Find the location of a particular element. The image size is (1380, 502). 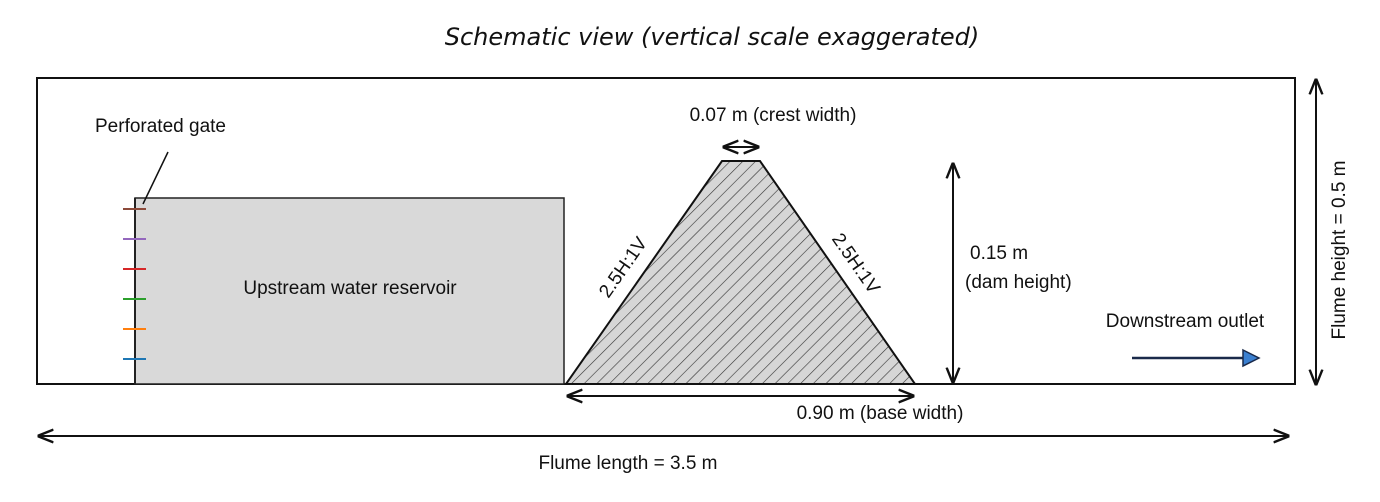

length-label: Flume length = 3.5 m is located at coordinates (627, 463).